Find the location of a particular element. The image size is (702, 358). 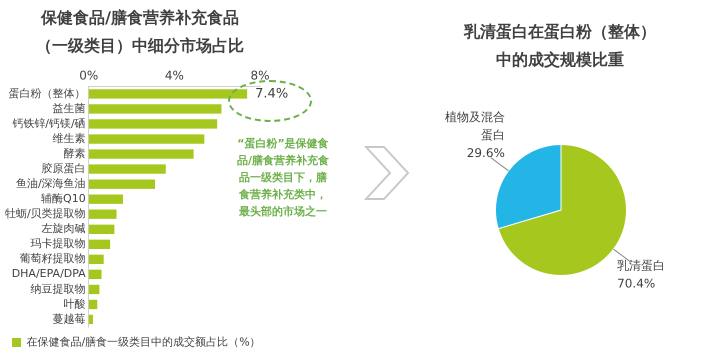

legend-label: 在保健食品/膳食一级类目中的成交额占比（%） is located at coordinates (143, 341).